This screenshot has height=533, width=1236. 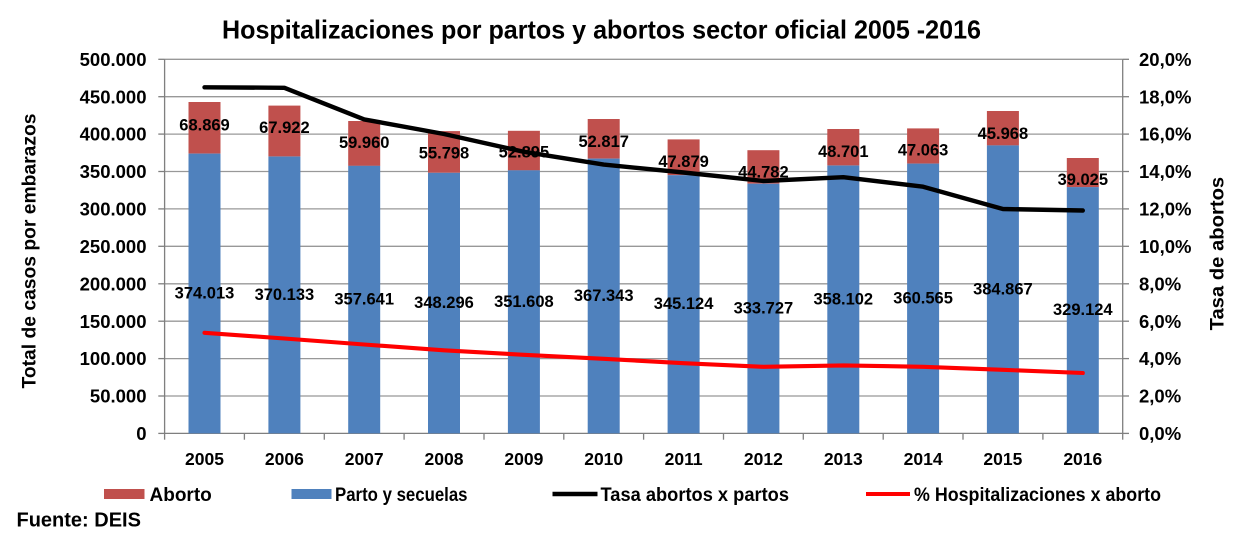 I want to click on svg-text: 47.063, so click(x=923, y=150).